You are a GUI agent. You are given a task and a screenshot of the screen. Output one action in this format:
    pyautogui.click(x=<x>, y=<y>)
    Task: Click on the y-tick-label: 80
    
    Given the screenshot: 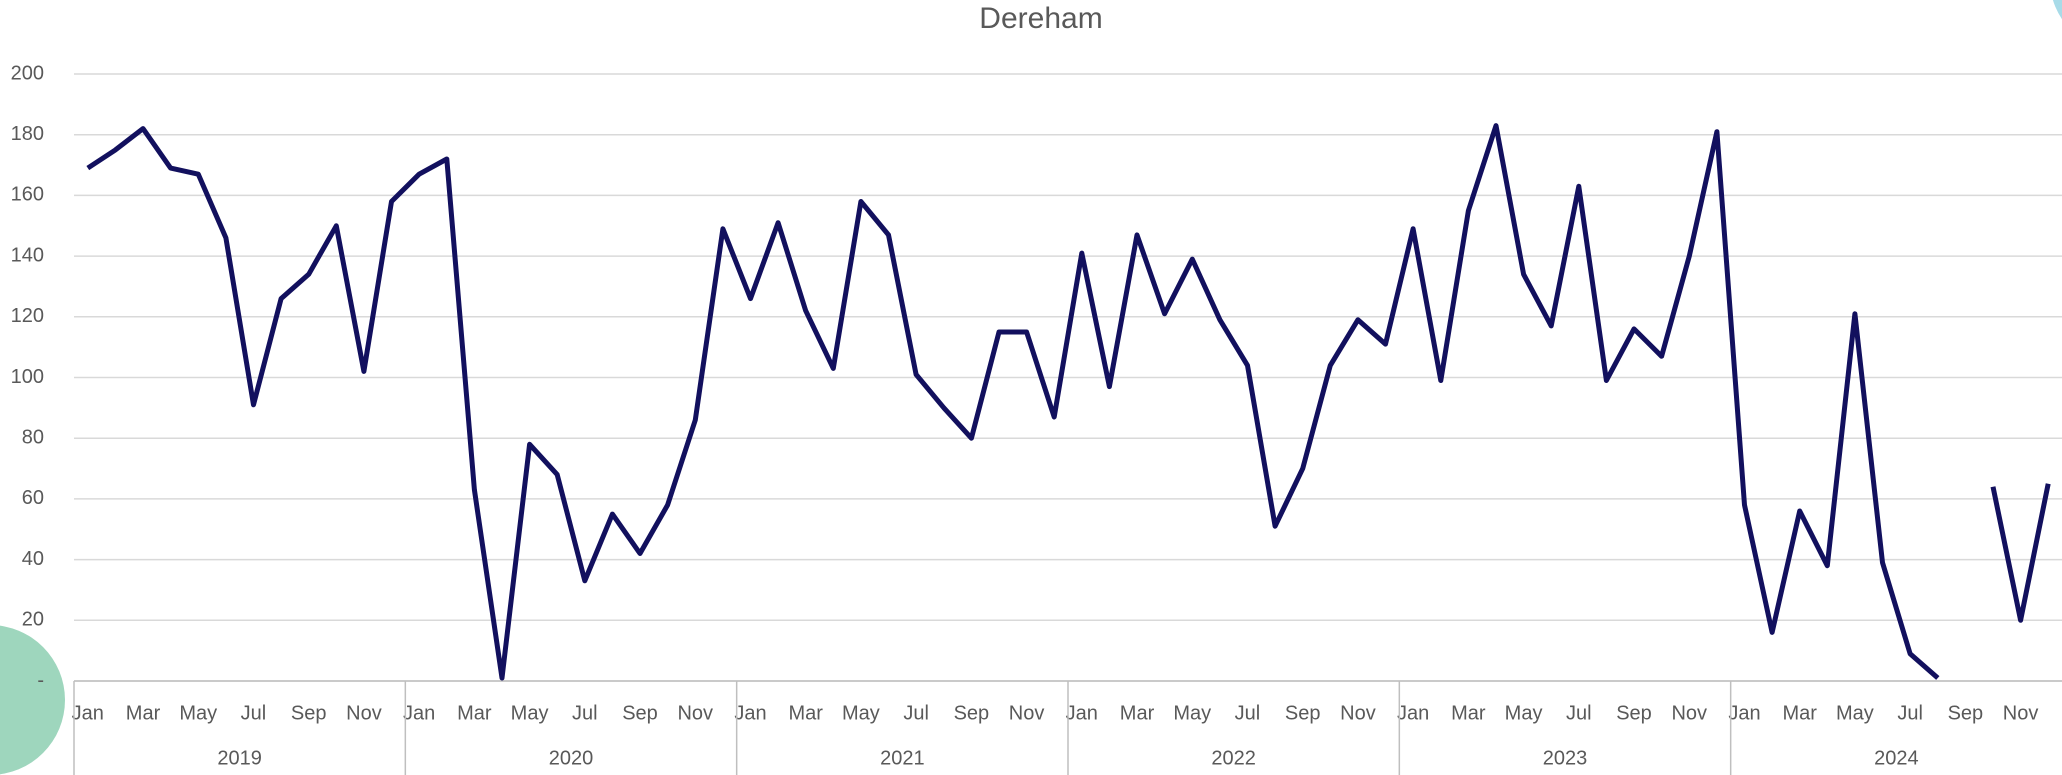 What is the action you would take?
    pyautogui.click(x=33, y=437)
    